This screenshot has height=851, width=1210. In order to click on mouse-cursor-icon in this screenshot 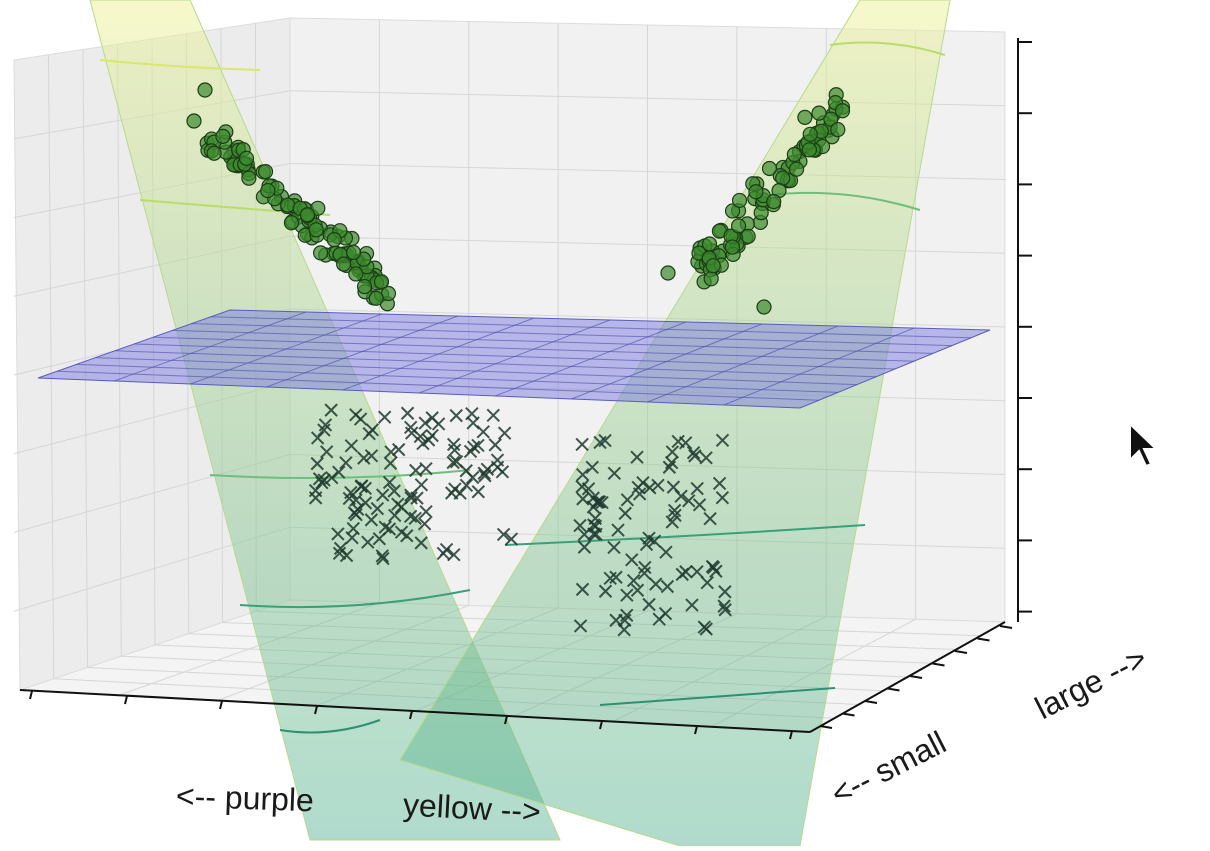, I will do `click(1144, 445)`.